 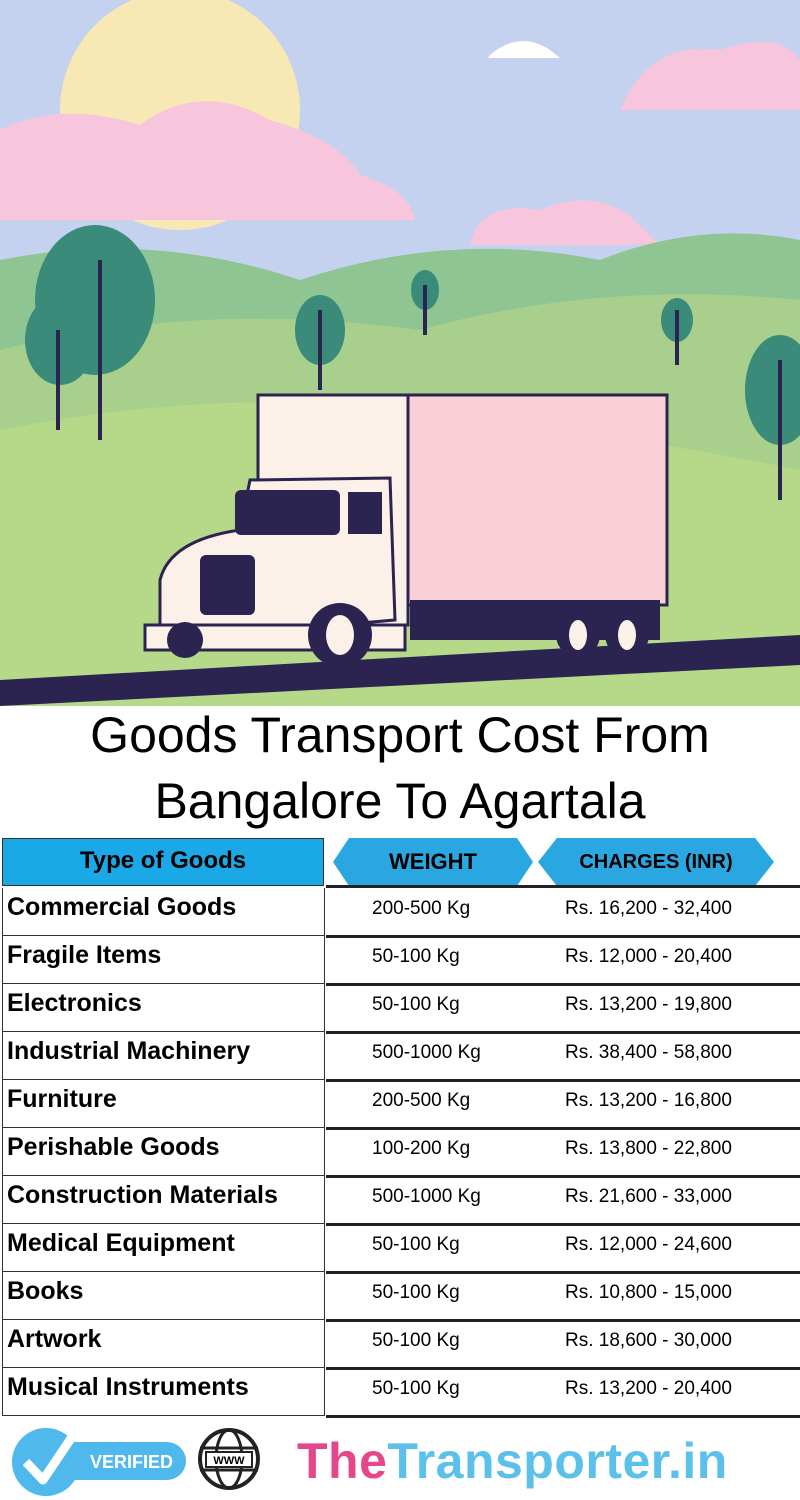 What do you see at coordinates (648, 1148) in the screenshot?
I see `charges-cell: Rs. 13,800 - 22,800` at bounding box center [648, 1148].